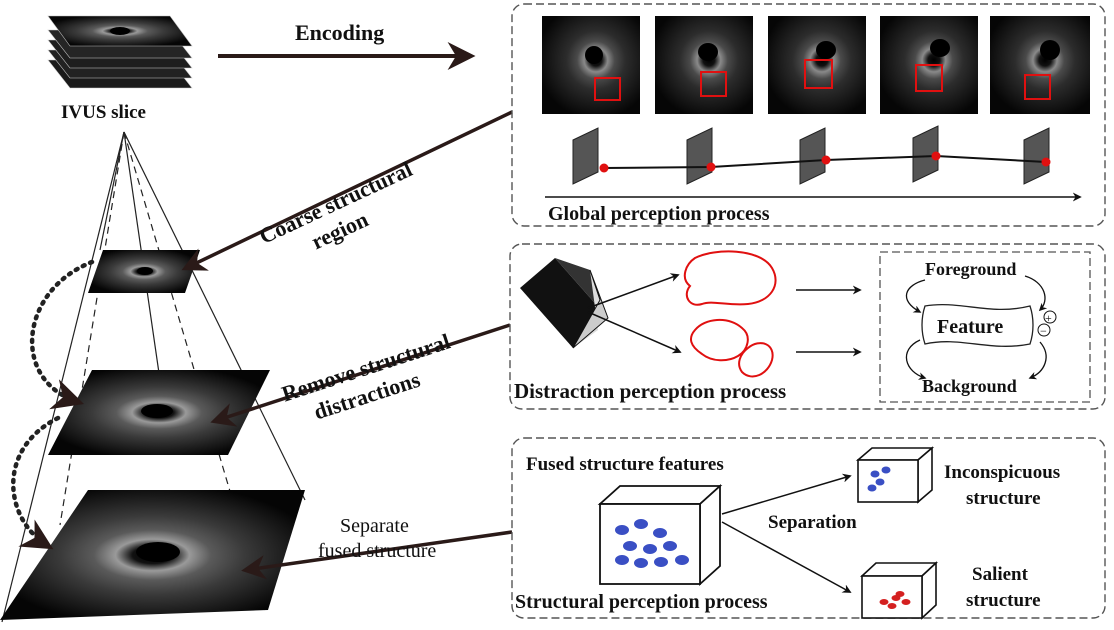  Describe the element at coordinates (811, 155) in the screenshot. I see `global-trajectory` at that location.